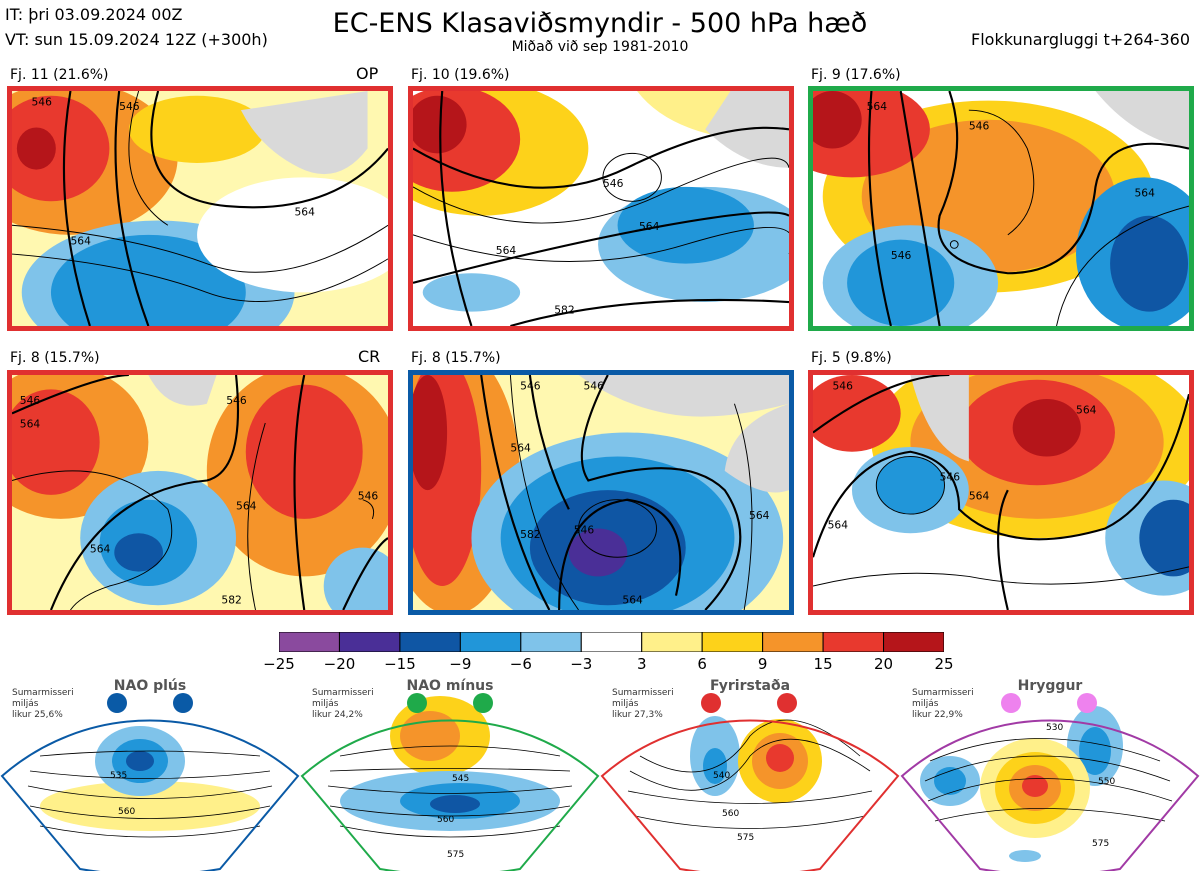 The height and width of the screenshot is (871, 1200). Describe the element at coordinates (943, 704) in the screenshot. I see `regime-info: Sumarmisseri miljás likur 22,9%` at that location.